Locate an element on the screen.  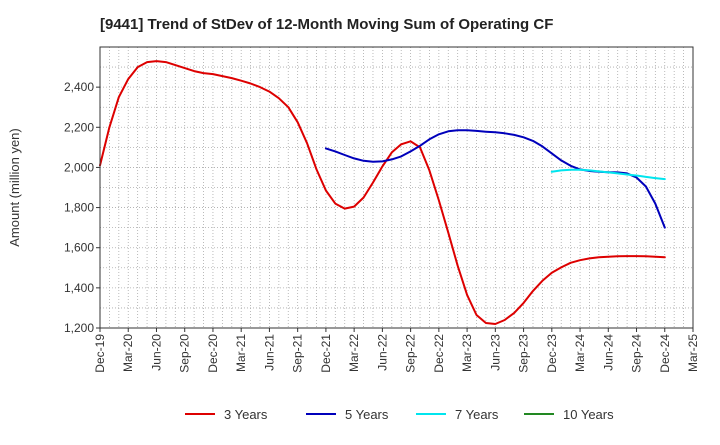
x-tick-label: Sep-23 is located at coordinates (524, 353).